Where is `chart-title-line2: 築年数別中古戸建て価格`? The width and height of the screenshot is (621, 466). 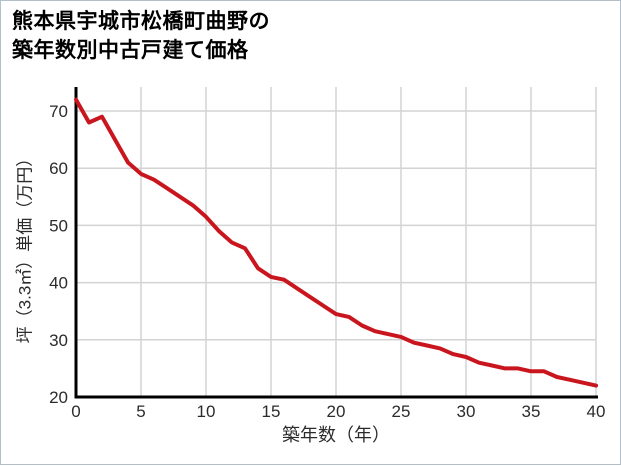
chart-title-line2: 築年数別中古戸建て価格 is located at coordinates (130, 50).